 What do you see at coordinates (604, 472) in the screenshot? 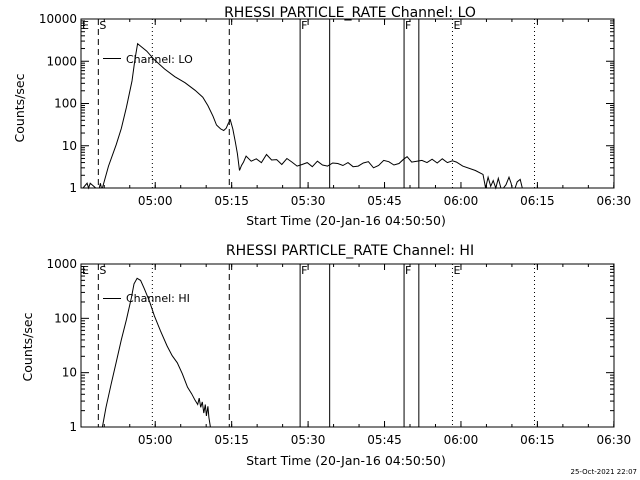
I see `plot-timestamp: 25-Oct-2021 22:07` at bounding box center [604, 472].